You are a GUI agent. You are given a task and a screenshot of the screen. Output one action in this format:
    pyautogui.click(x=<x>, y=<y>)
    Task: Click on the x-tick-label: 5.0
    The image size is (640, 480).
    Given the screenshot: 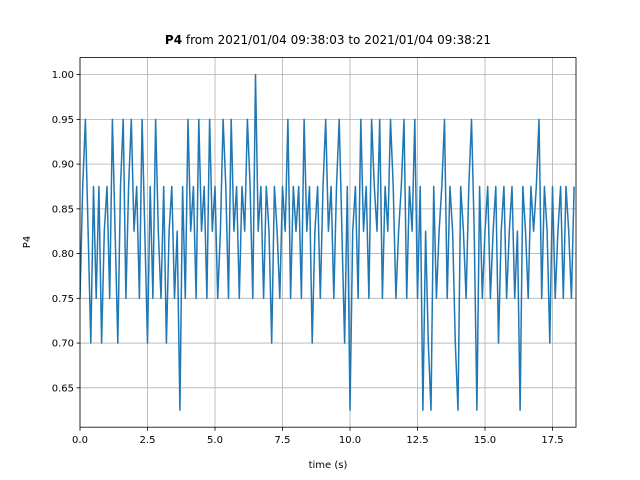 What is the action you would take?
    pyautogui.click(x=215, y=440)
    